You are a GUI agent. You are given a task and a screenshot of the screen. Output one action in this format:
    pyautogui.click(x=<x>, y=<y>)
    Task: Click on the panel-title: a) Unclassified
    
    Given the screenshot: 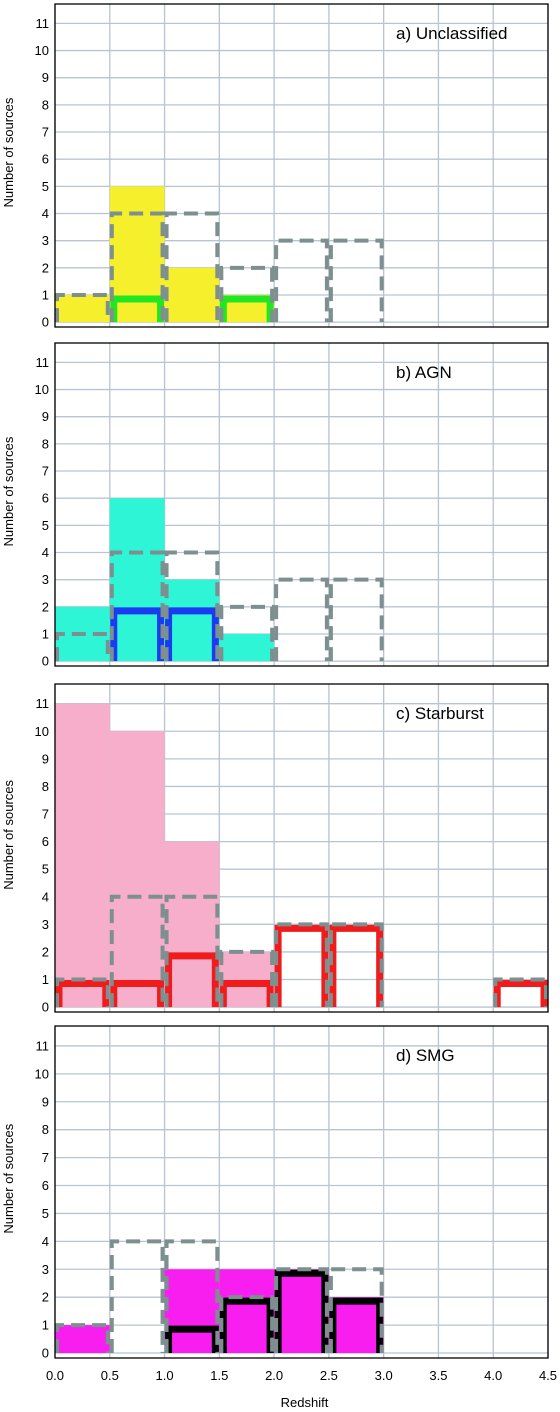 What is the action you would take?
    pyautogui.click(x=452, y=33)
    